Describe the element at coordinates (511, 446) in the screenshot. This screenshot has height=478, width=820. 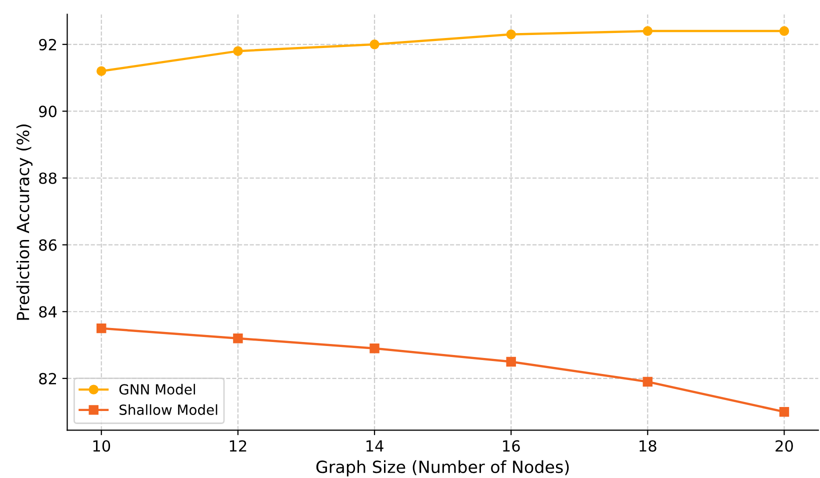
I see `x-tick-label: 16` at that location.